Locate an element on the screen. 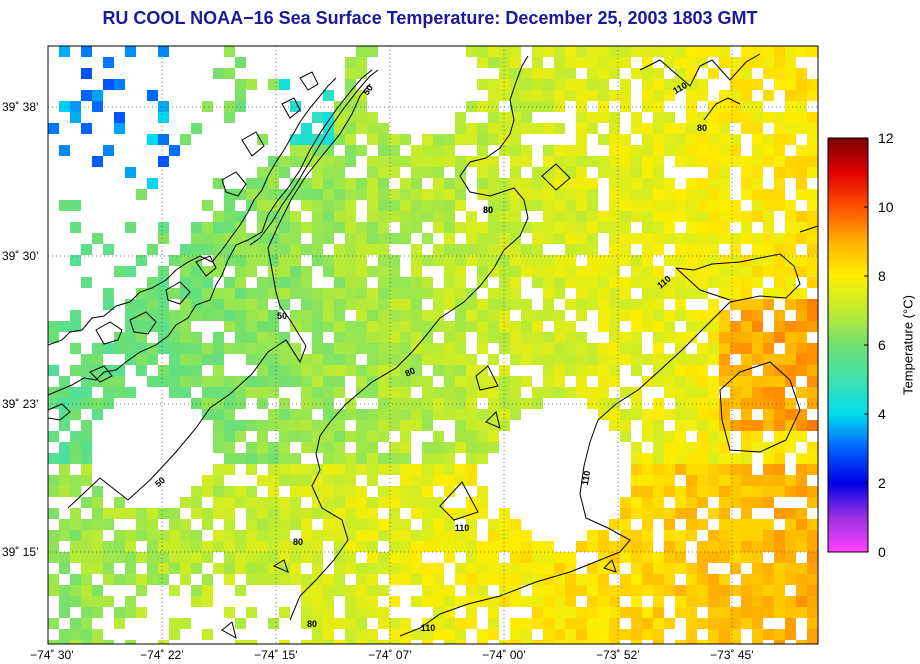 The height and width of the screenshot is (664, 920). contour-80-blob2 is located at coordinates (493, 420).